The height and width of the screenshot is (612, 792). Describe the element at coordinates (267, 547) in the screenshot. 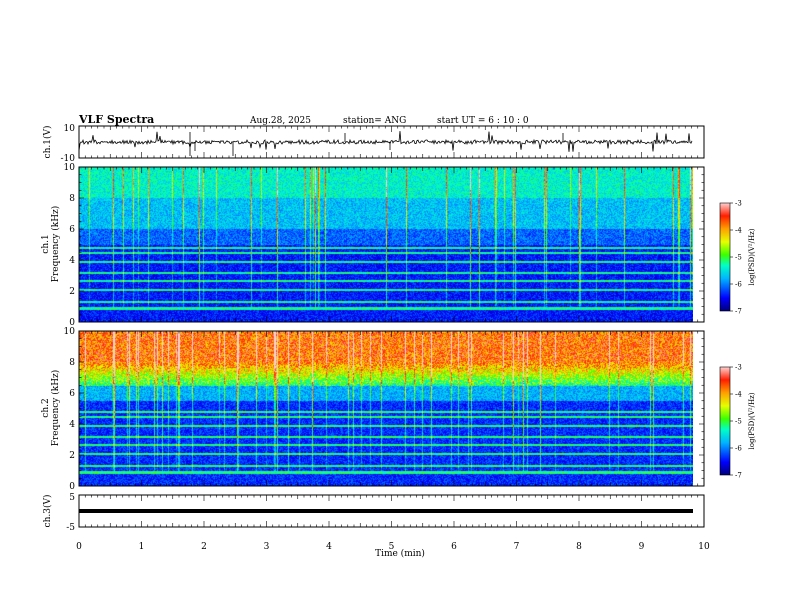

I see `x-tick-label: 3` at that location.